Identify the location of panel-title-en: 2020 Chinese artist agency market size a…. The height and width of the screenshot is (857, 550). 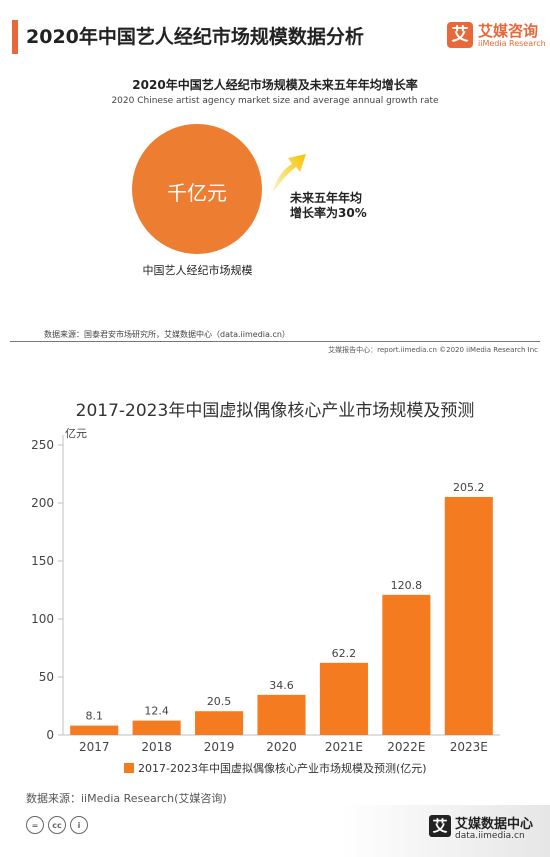
(275, 101).